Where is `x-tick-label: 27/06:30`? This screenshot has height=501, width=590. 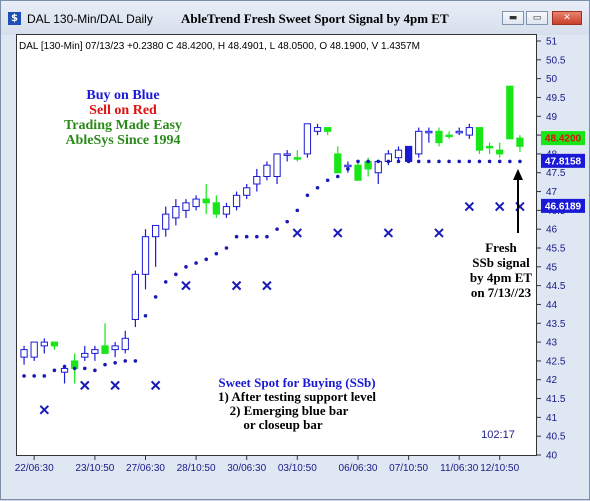 x-tick-label: 27/06:30 is located at coordinates (145, 468).